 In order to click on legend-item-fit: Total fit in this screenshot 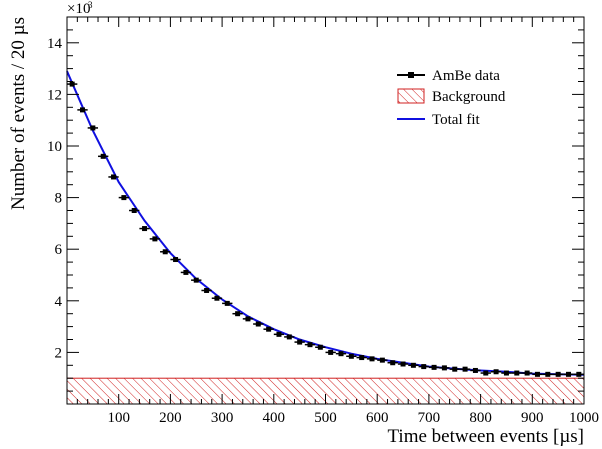, I will do `click(439, 120)`.